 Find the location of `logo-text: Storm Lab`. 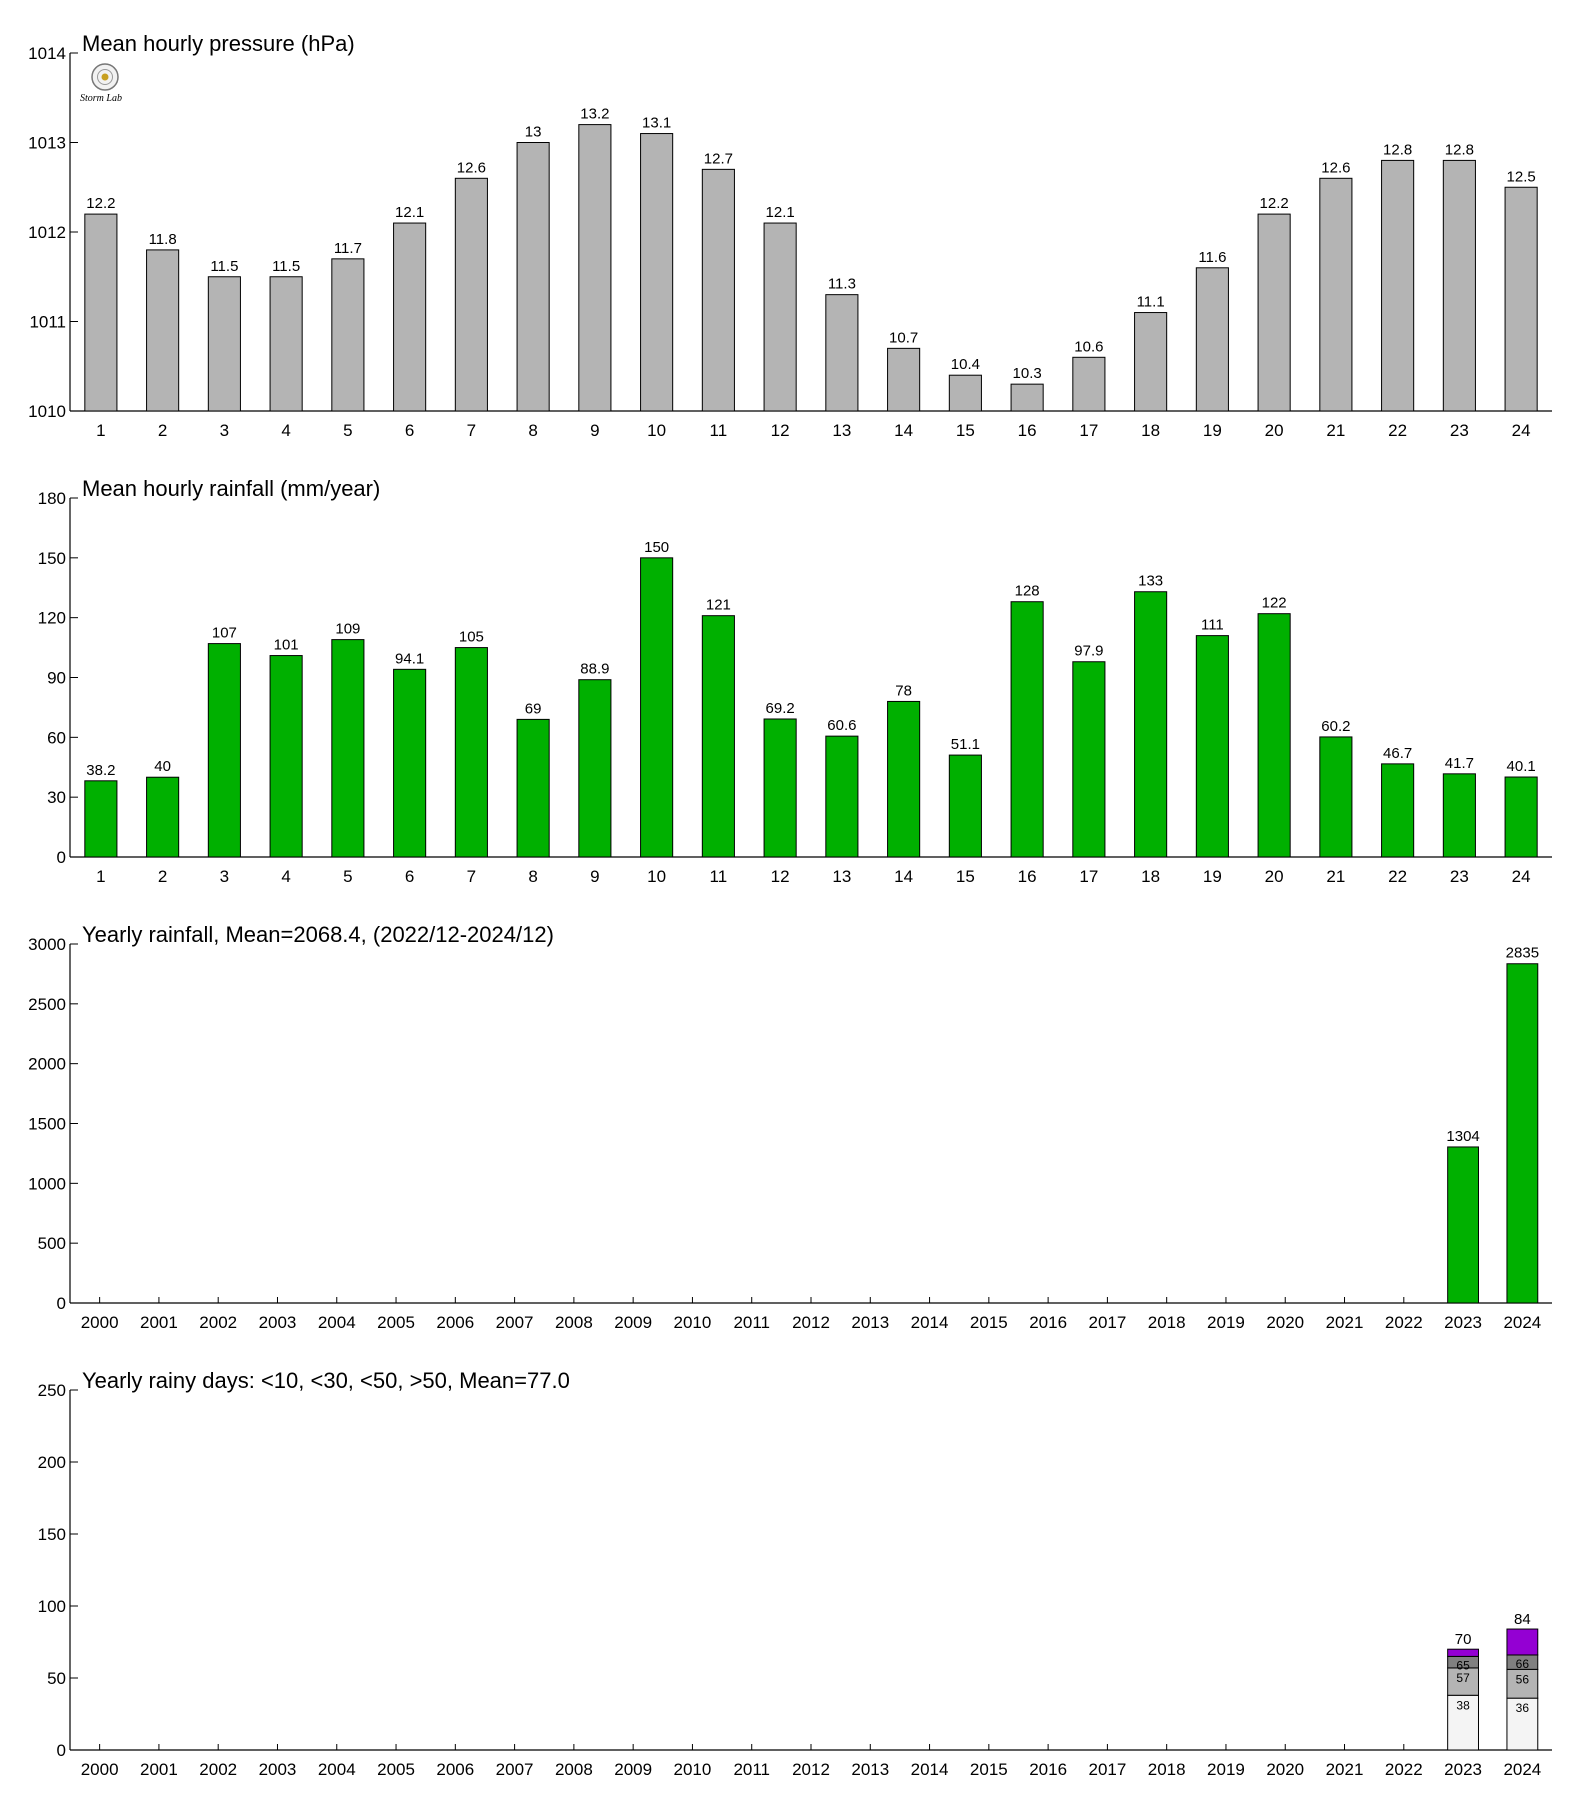

logo-text: Storm Lab is located at coordinates (101, 98).